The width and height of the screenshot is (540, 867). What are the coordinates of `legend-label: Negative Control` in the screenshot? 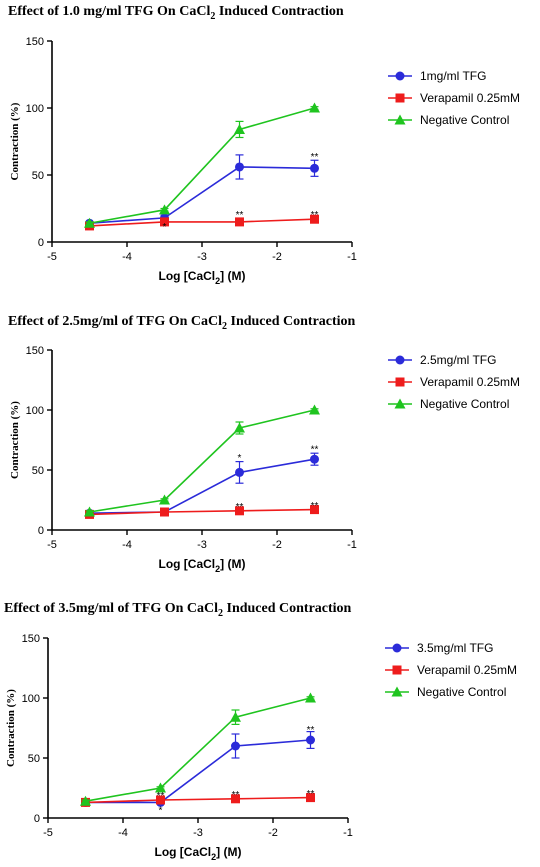 It's located at (461, 692).